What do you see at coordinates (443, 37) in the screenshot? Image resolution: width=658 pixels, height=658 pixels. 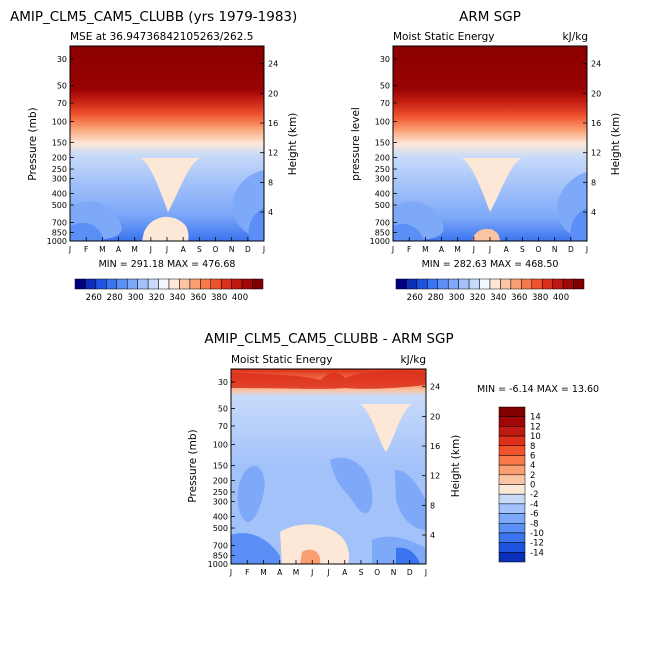 I see `panel-obs-subtitle-left: Moist Static Energy` at bounding box center [443, 37].